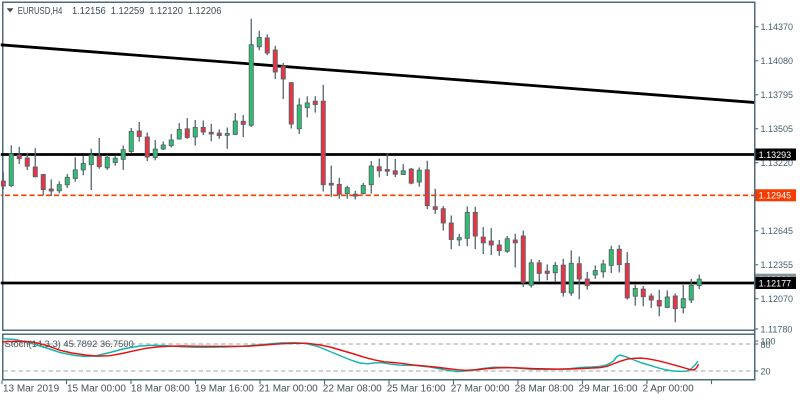  I want to click on svg-text: 1.12120, so click(166, 11).